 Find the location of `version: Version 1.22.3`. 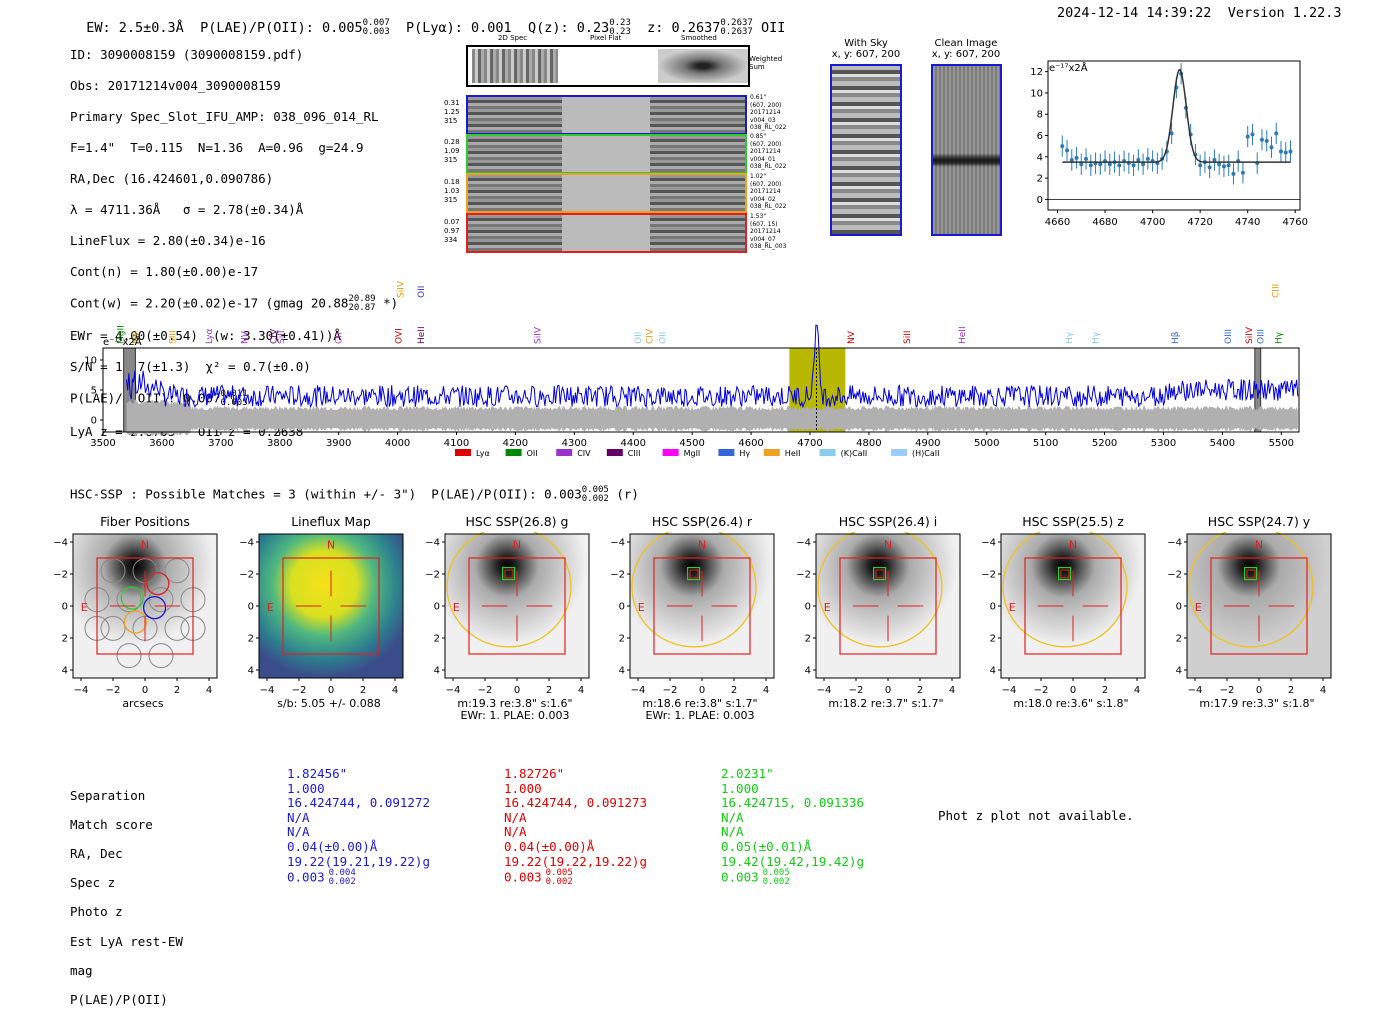

version: Version 1.22.3 is located at coordinates (1284, 13).